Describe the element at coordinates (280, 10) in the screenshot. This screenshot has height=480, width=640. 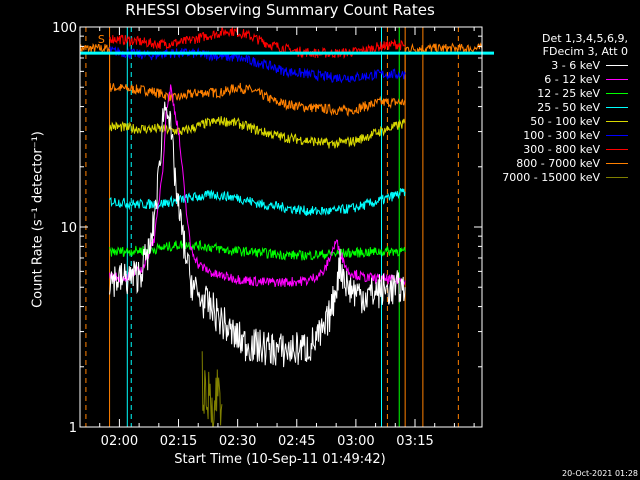
I see `chart-title: RHESSI Observing Summary Count Rates` at that location.